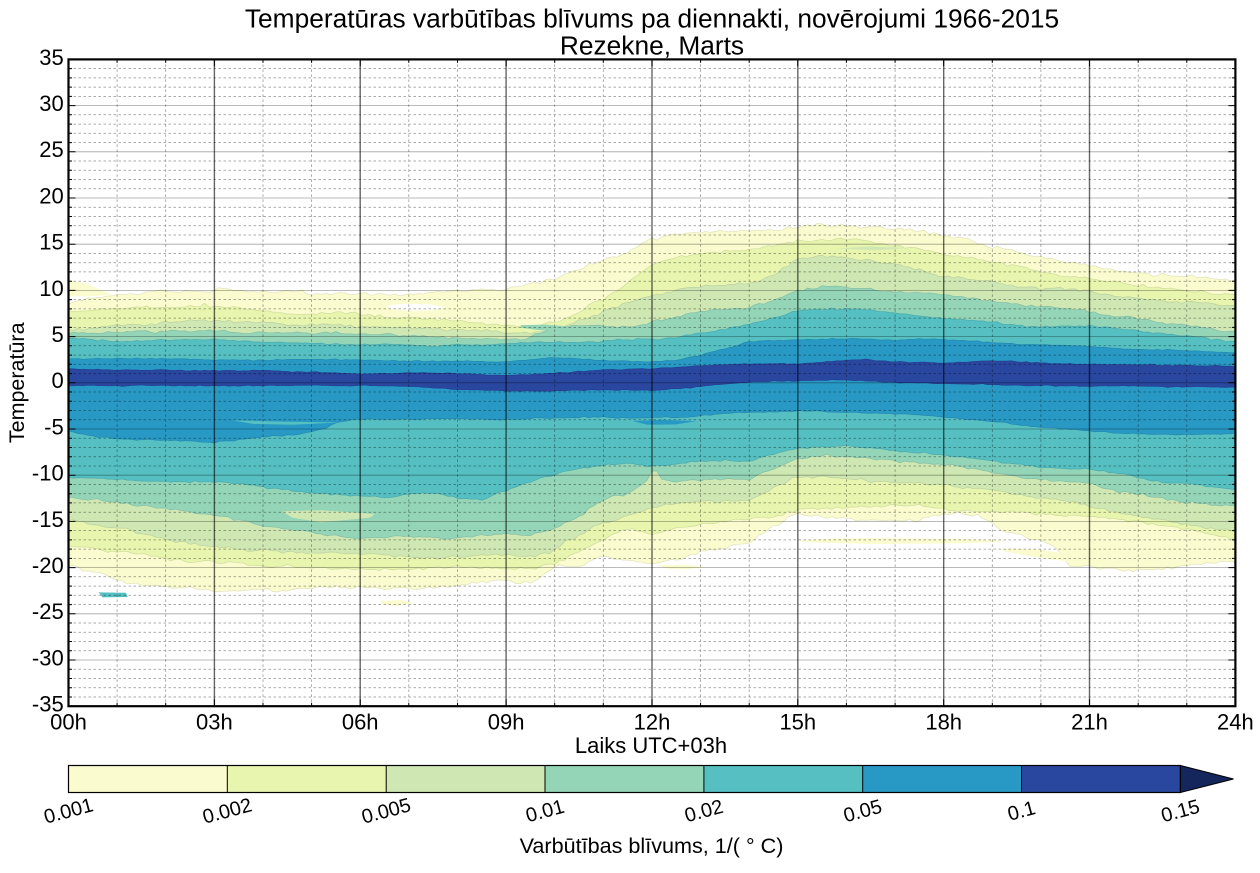 This screenshot has width=1260, height=873. Describe the element at coordinates (48, 611) in the screenshot. I see `svg-text: -25` at that location.